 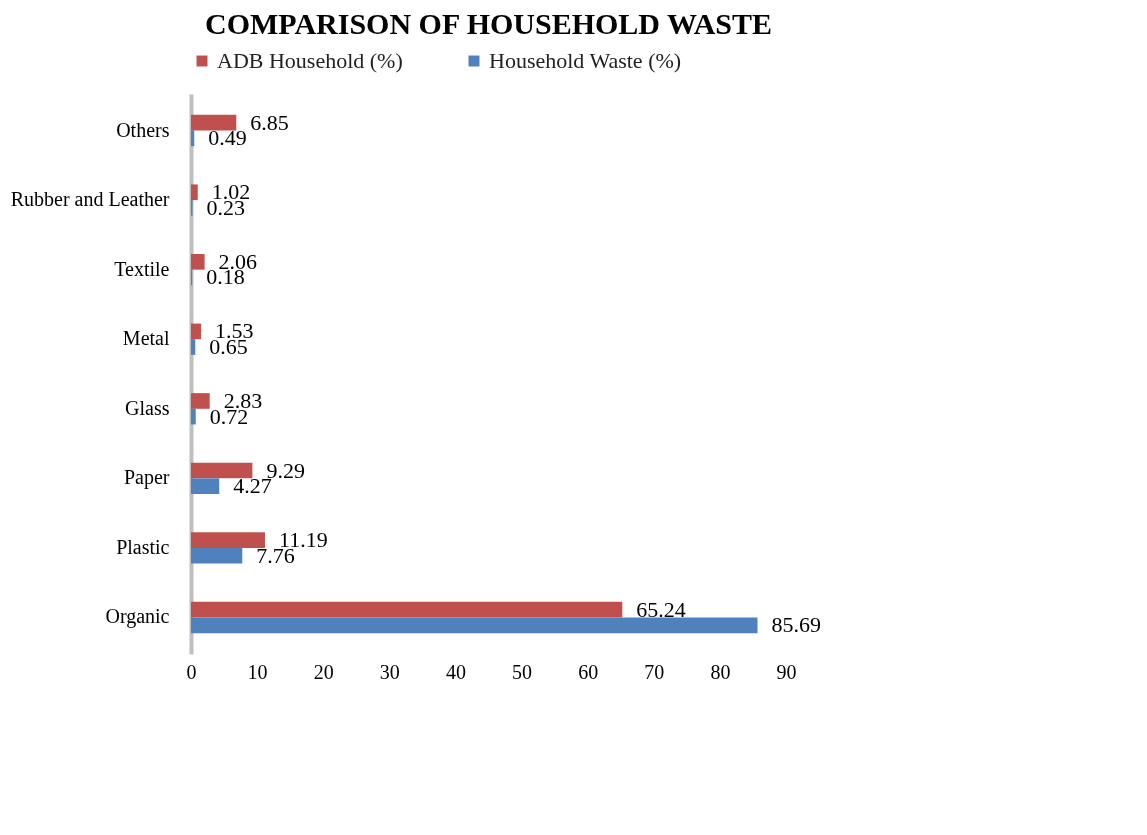 What do you see at coordinates (585, 60) in the screenshot?
I see `legend-label: Household Waste (%)` at bounding box center [585, 60].